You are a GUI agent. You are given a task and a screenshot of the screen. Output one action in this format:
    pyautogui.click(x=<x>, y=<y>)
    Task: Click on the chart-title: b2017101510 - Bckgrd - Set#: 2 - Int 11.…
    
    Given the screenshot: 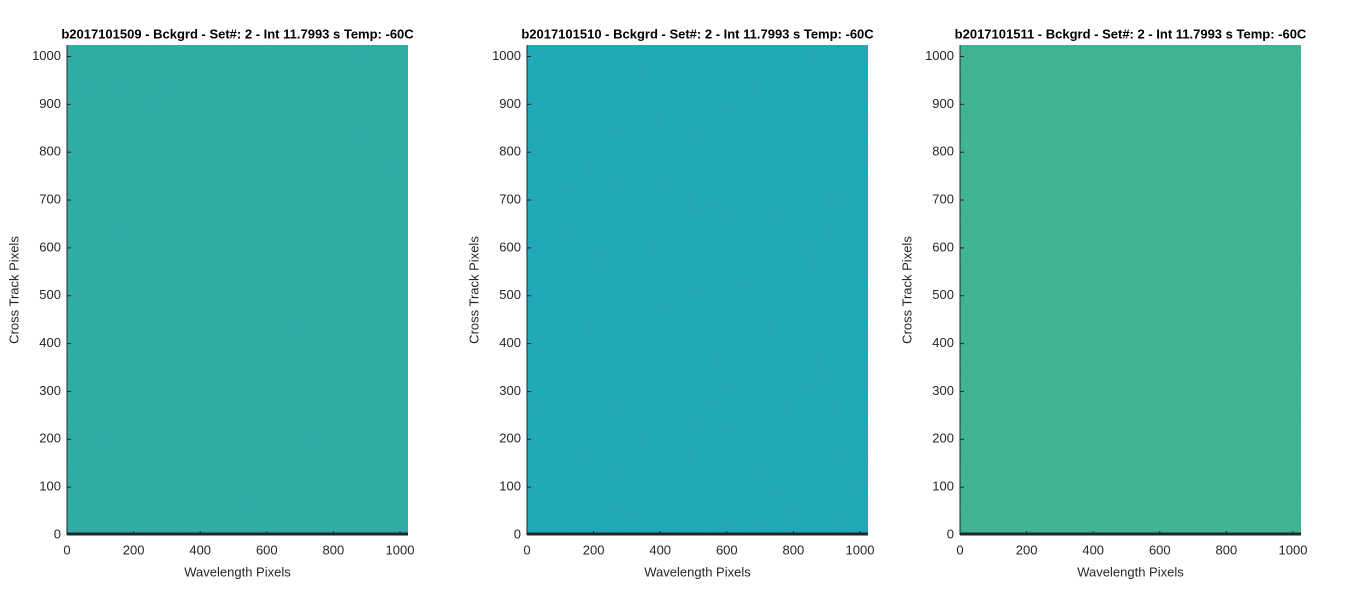 What is the action you would take?
    pyautogui.click(x=697, y=33)
    